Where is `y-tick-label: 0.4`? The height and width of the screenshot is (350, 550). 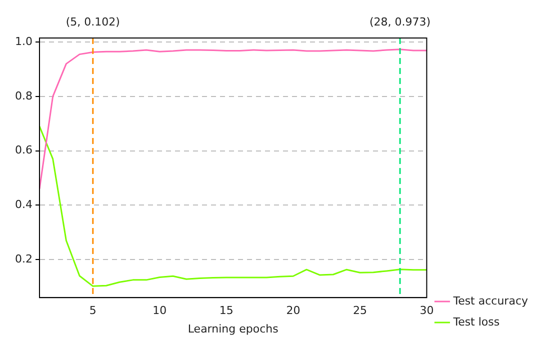
y-tick-label: 0.4 is located at coordinates (23, 205).